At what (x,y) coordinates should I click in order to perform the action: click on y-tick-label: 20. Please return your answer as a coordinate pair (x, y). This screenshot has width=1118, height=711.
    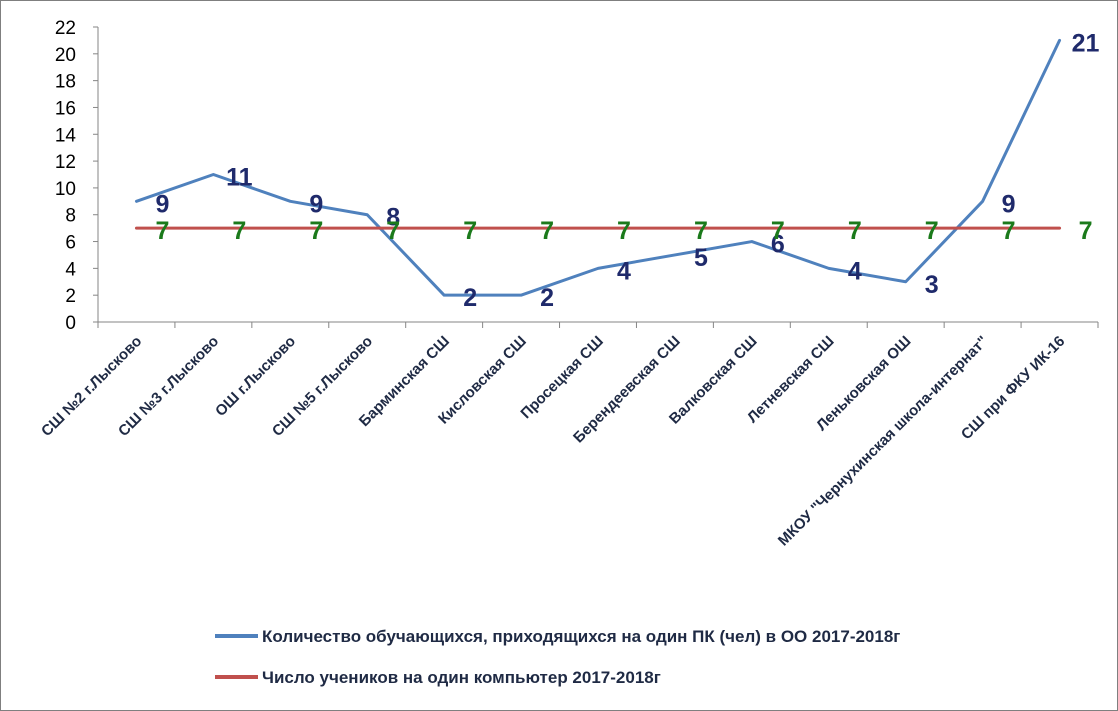
    Looking at the image, I should click on (65, 55).